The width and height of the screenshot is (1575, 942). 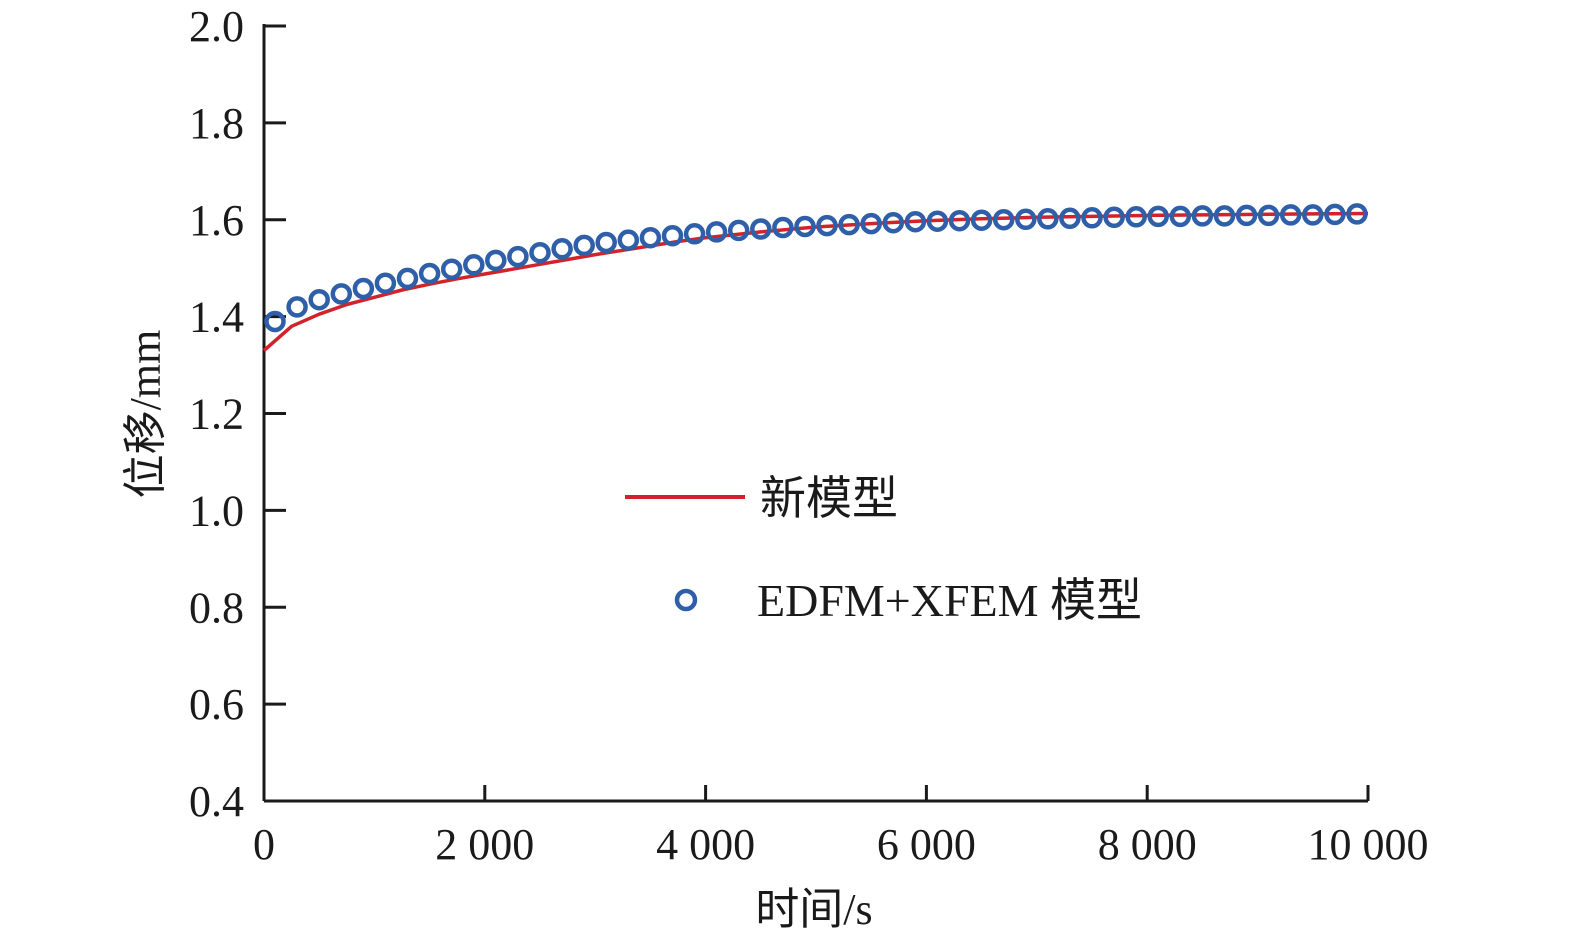 What do you see at coordinates (949, 600) in the screenshot?
I see `legend-label: EDFM+XFEM 模型` at bounding box center [949, 600].